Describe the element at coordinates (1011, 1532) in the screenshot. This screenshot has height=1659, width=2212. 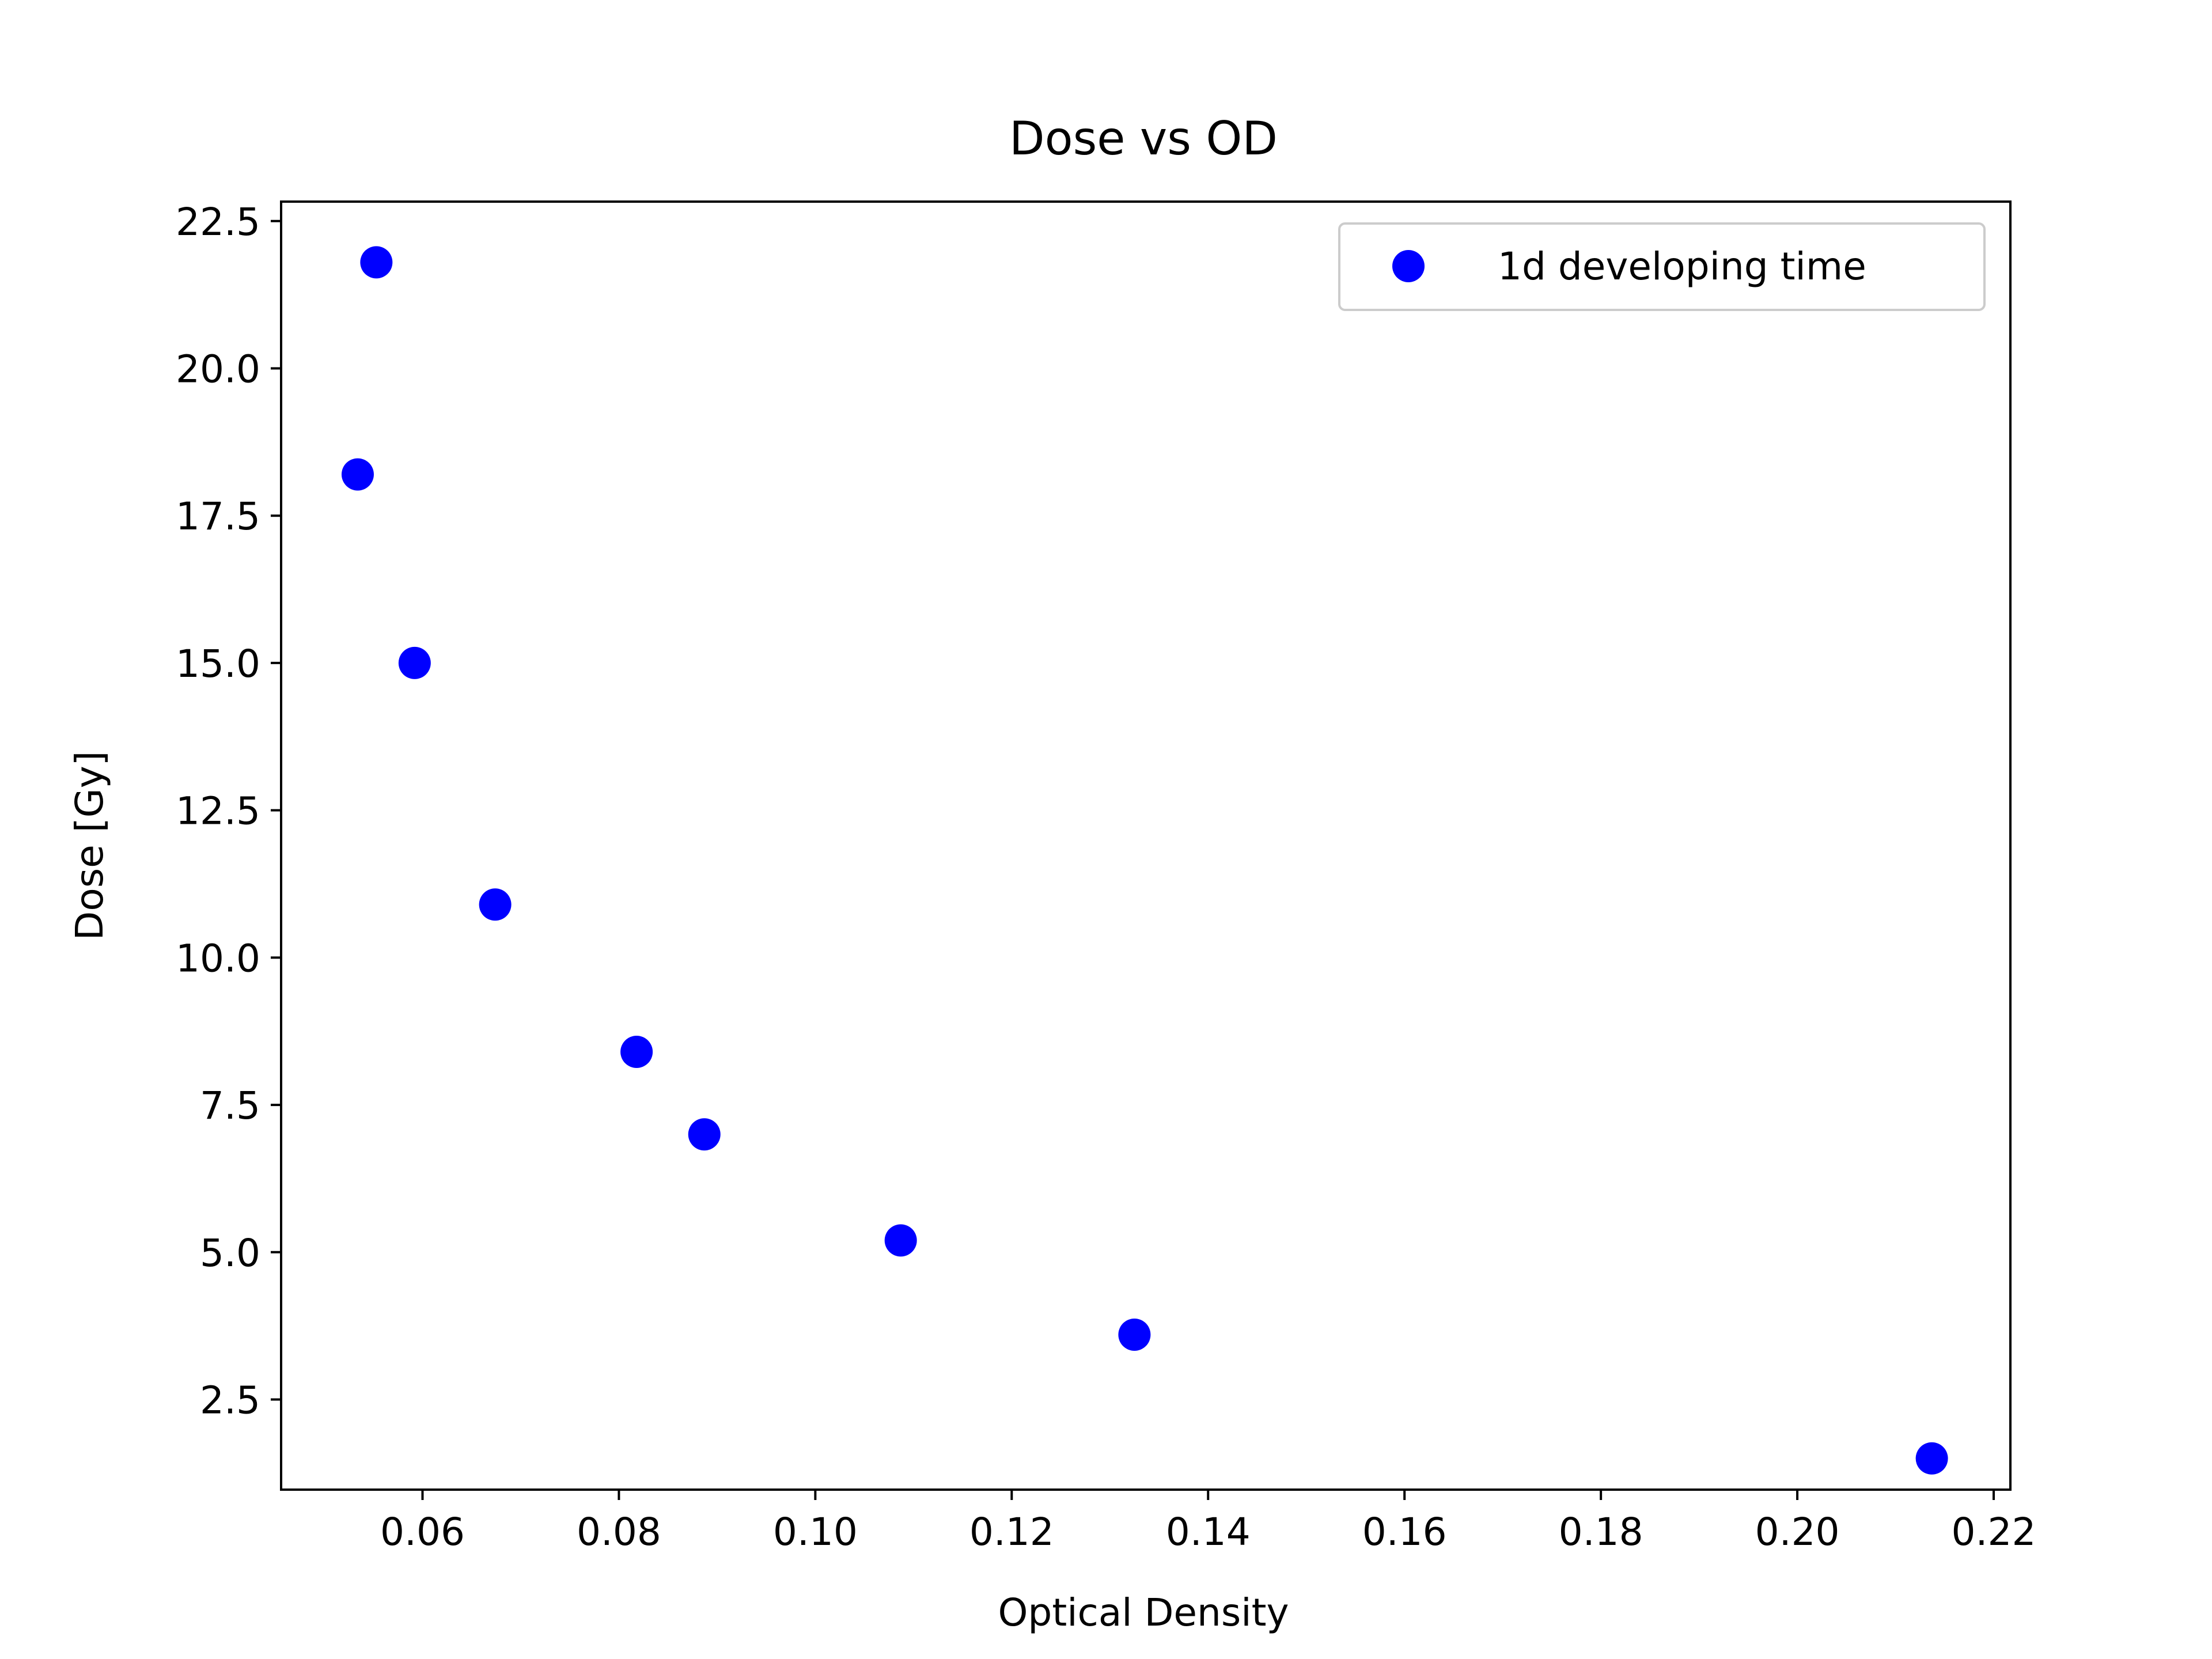
I see `x-tick-label: 0.12` at that location.